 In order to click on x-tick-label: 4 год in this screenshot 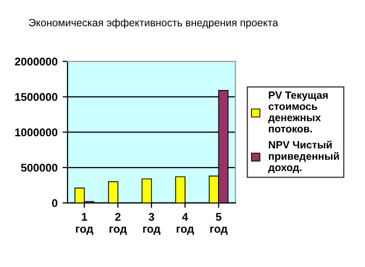, I will do `click(185, 224)`.